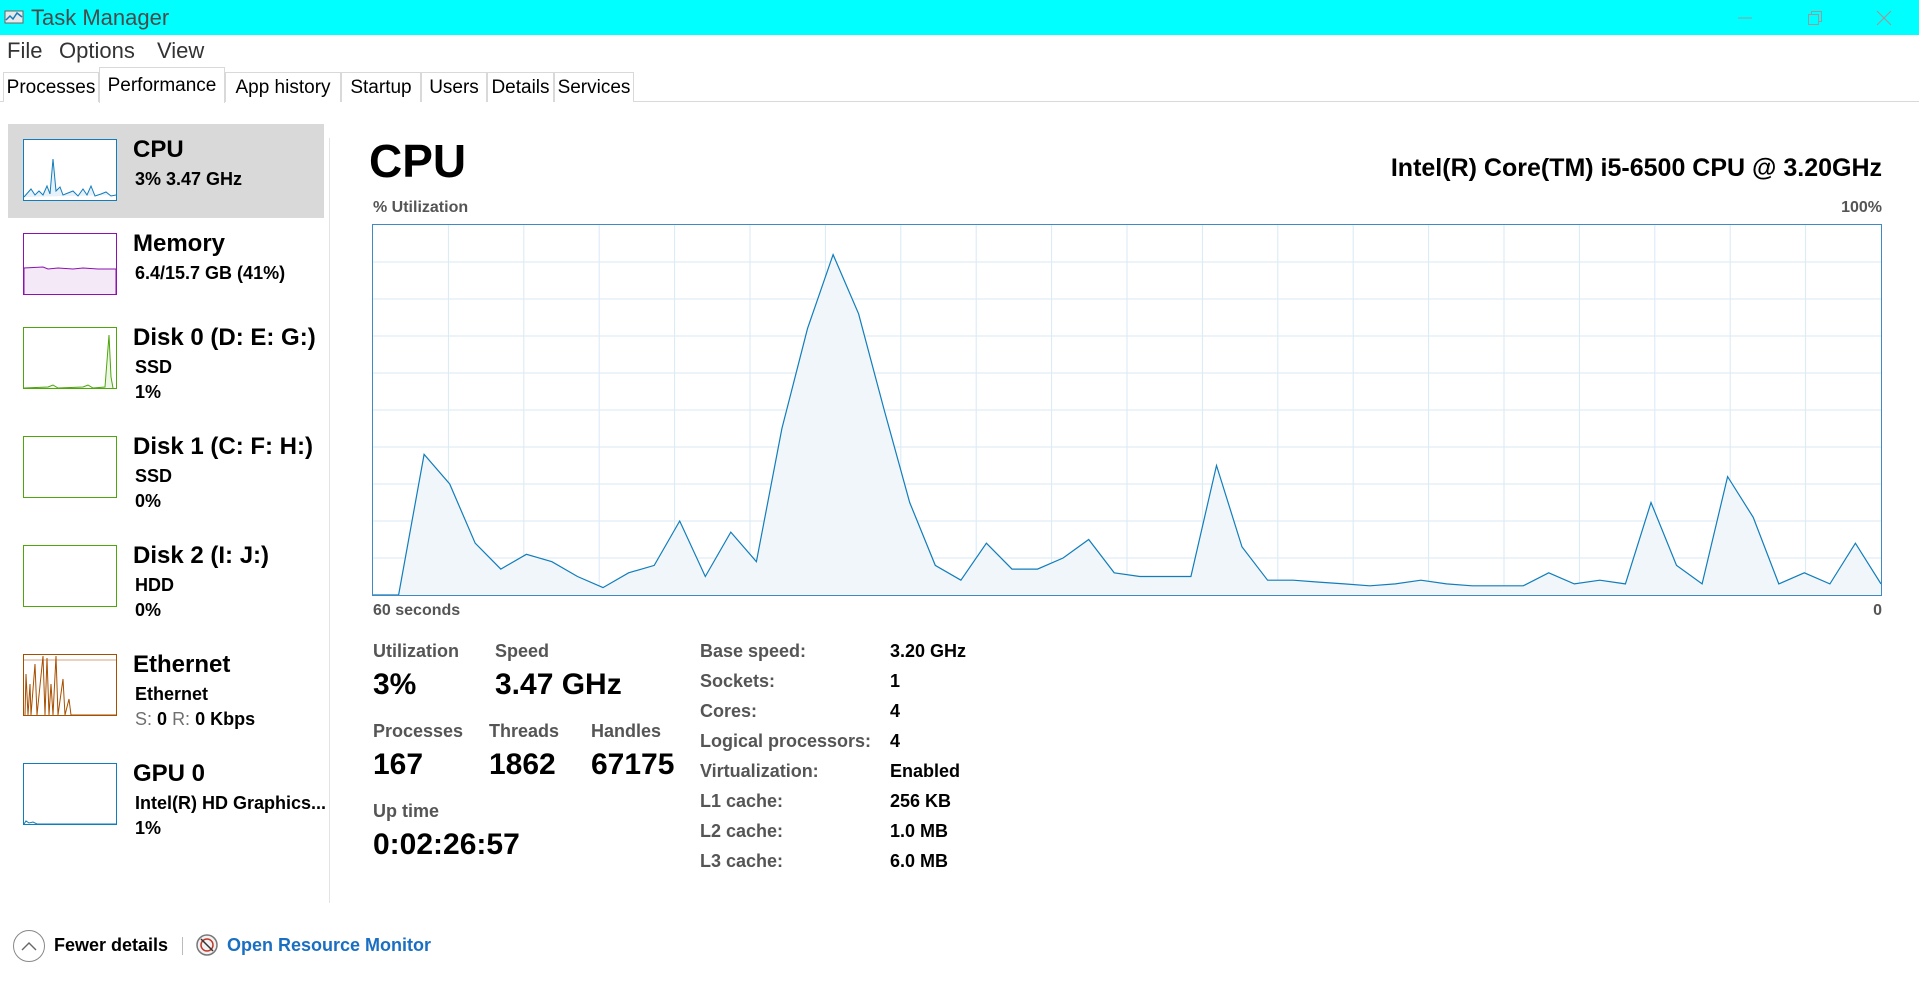 This screenshot has width=1919, height=983. Describe the element at coordinates (148, 501) in the screenshot. I see `sidebar-disk1-usage: 0%` at that location.